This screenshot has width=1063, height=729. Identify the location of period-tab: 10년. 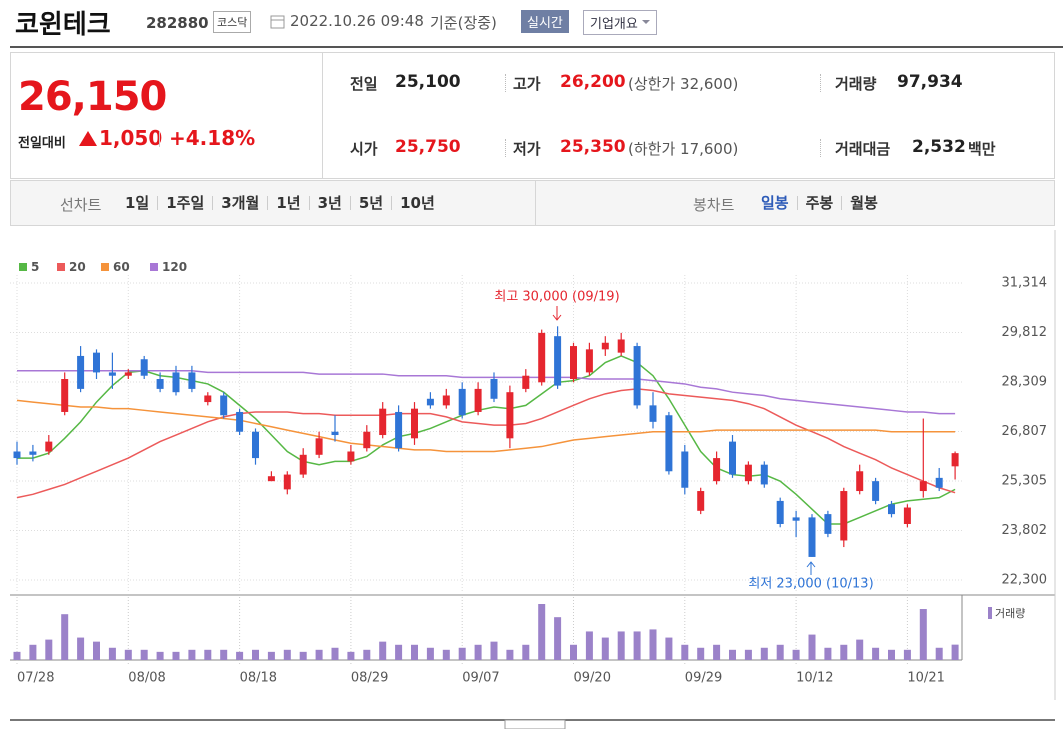
(417, 203).